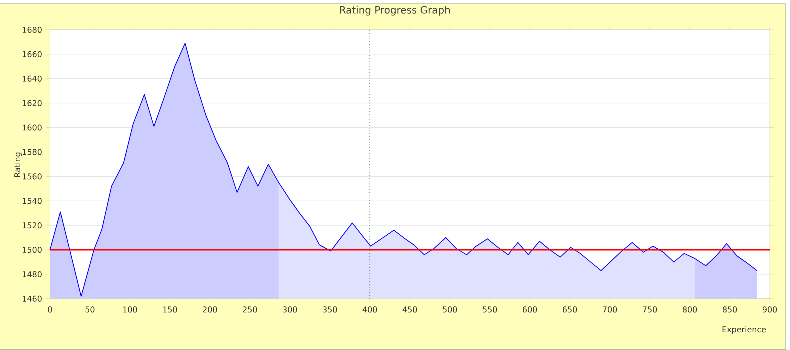  What do you see at coordinates (395, 11) in the screenshot?
I see `chart-title: Rating Progress Graph` at bounding box center [395, 11].